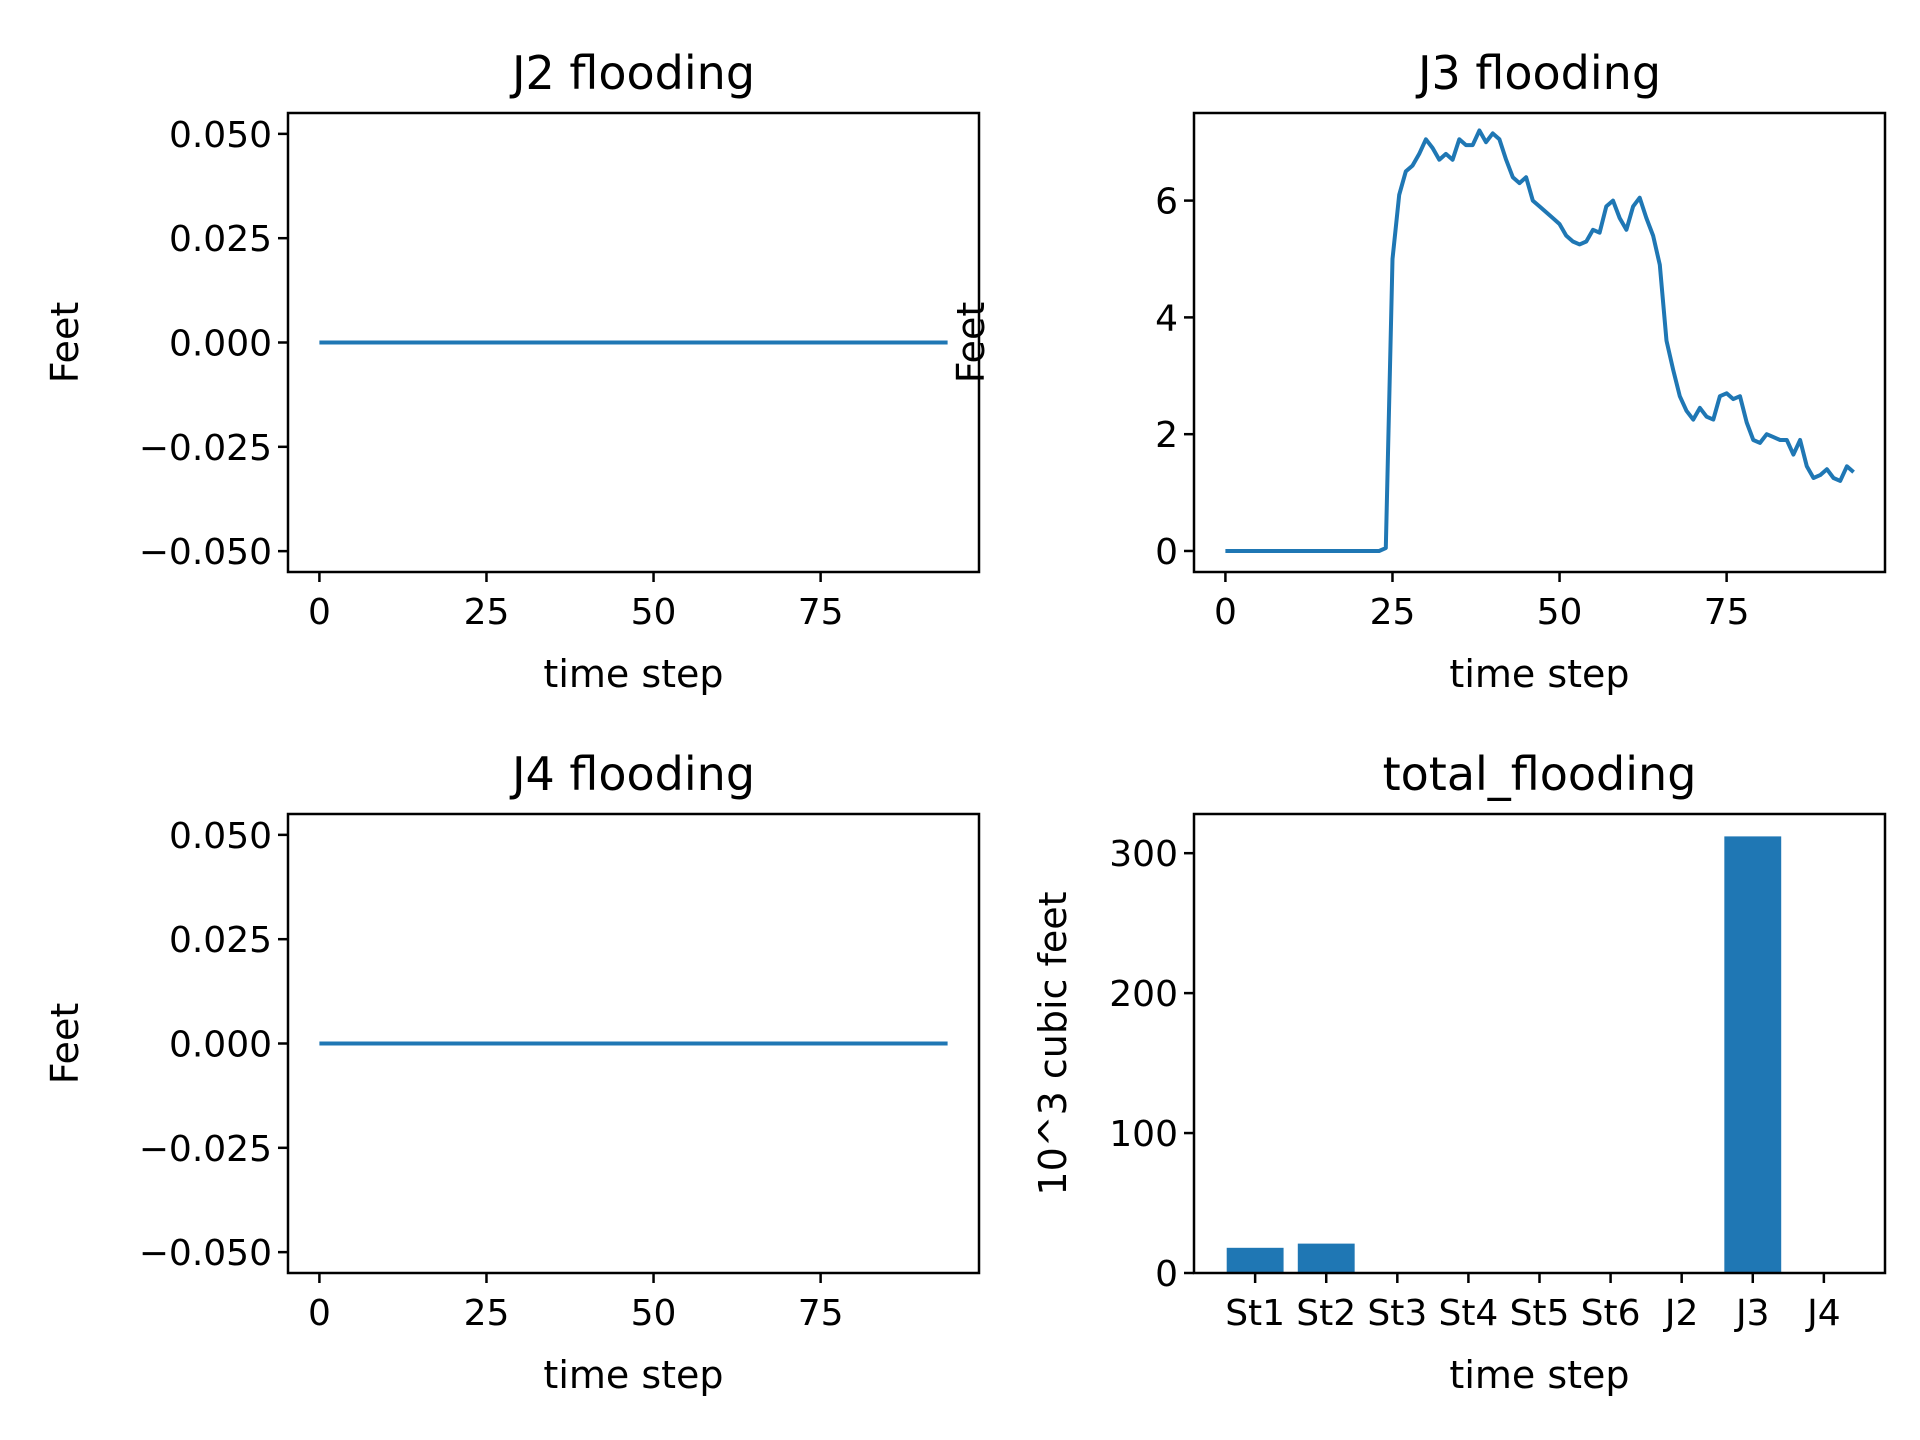  What do you see at coordinates (1611, 1313) in the screenshot?
I see `x-tick-label: St6` at bounding box center [1611, 1313].